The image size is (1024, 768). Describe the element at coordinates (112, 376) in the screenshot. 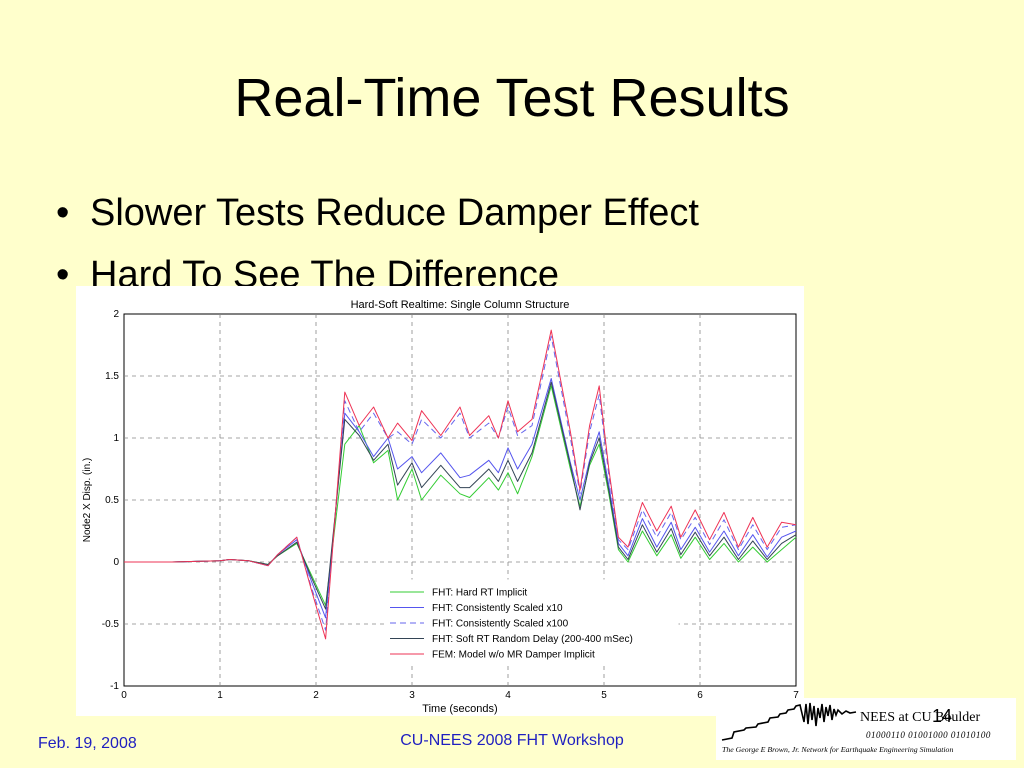

I see `y-tick-label: 1.5` at that location.